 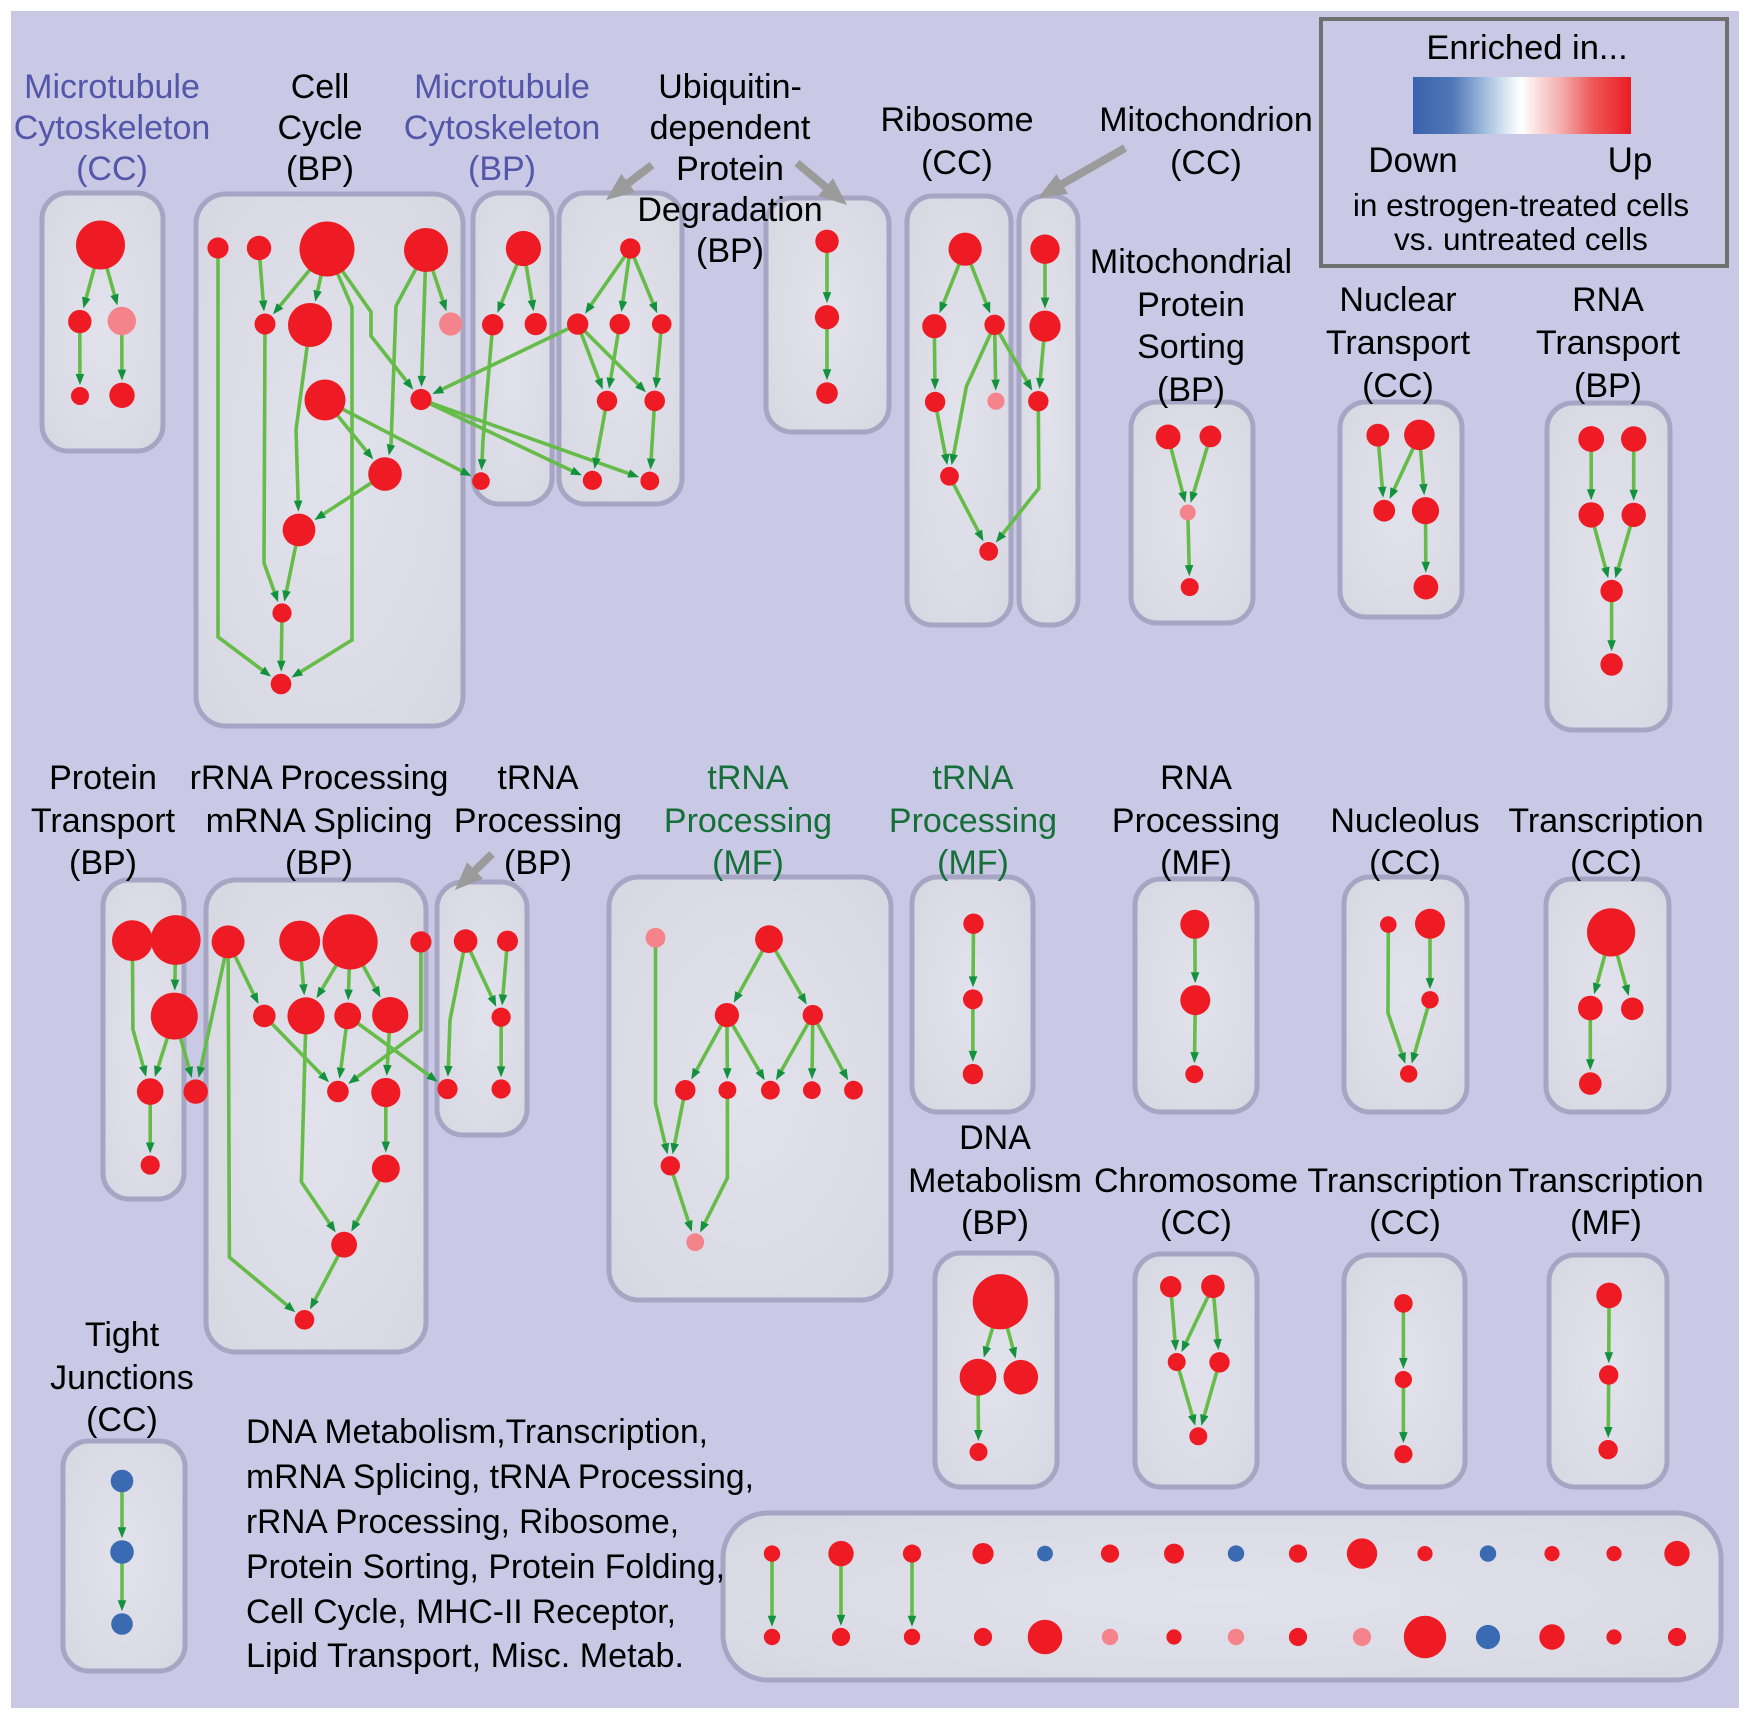 I want to click on svg-text:mRNA Splicing, tRNA Processing: mRNA Splicing, tRNA Processing,, so click(x=500, y=1477).